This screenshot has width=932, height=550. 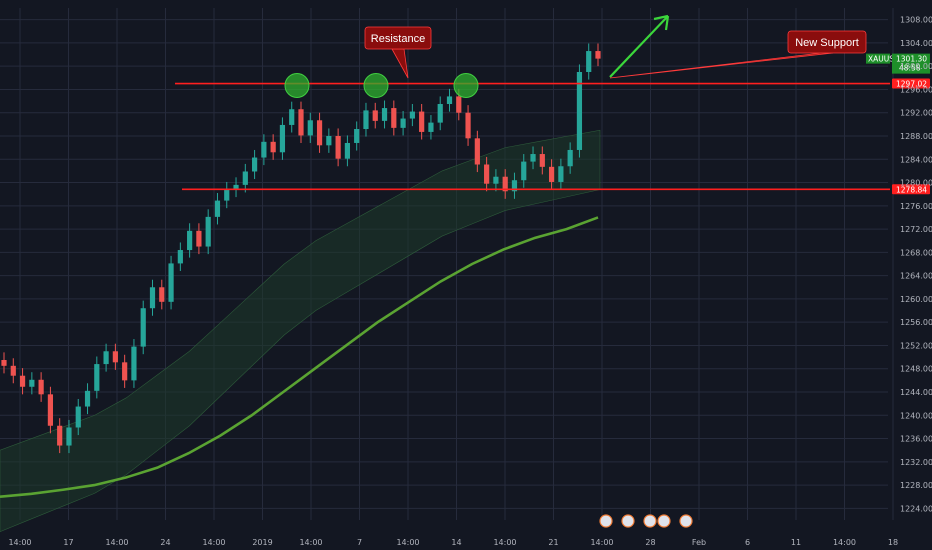 What do you see at coordinates (916, 229) in the screenshot?
I see `y-tick-label: 1272.00` at bounding box center [916, 229].